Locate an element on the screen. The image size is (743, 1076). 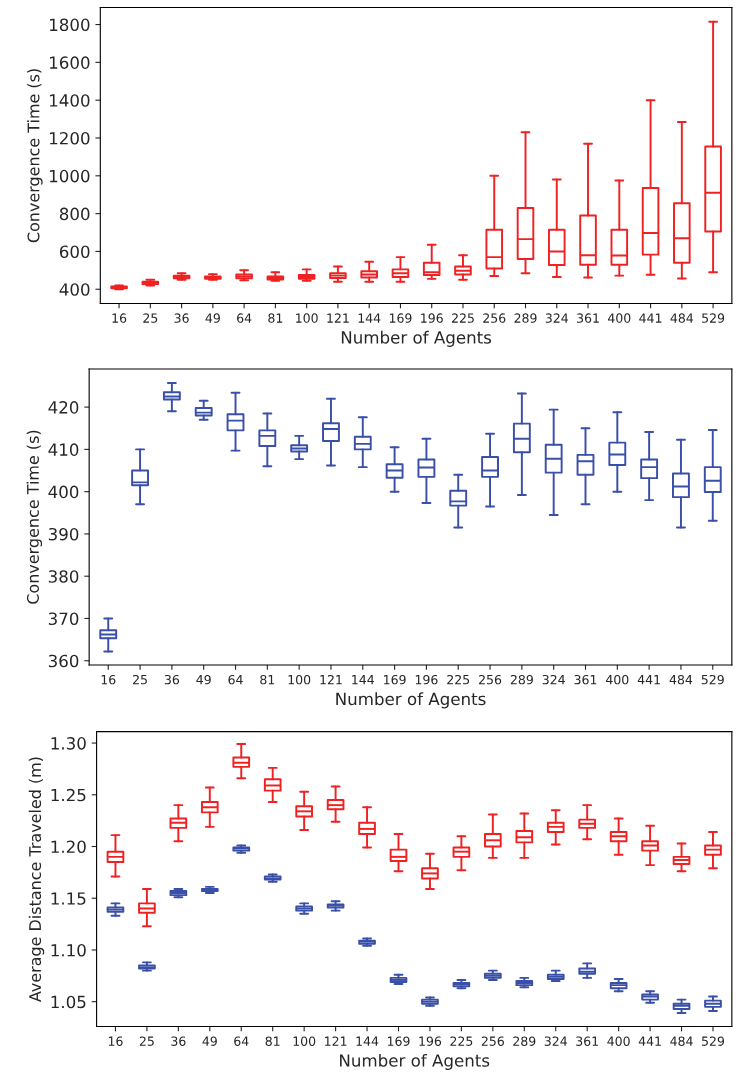
y-tick-label: 1.15 is located at coordinates (68, 898).